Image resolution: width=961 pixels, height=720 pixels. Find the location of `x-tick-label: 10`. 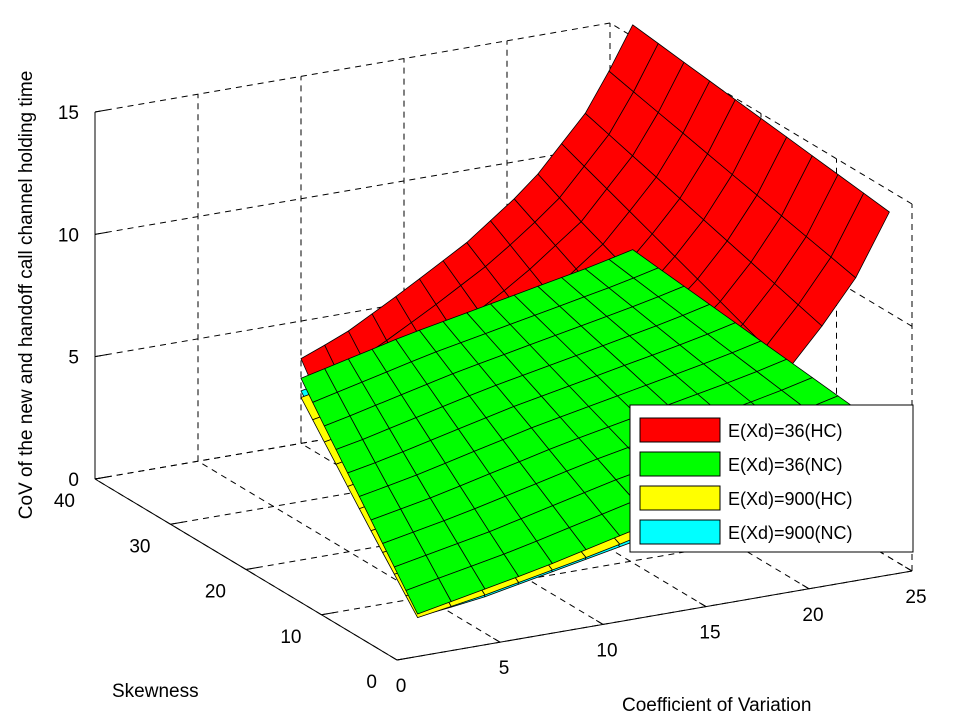

x-tick-label: 10 is located at coordinates (606, 650).